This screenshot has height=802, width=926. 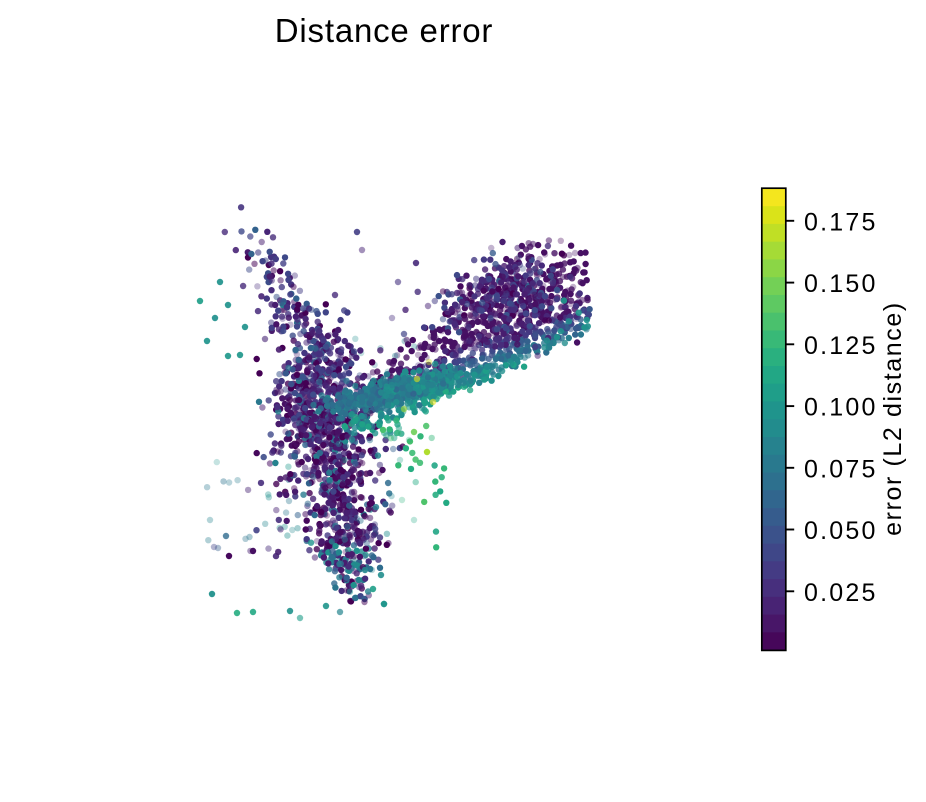 What do you see at coordinates (841, 408) in the screenshot?
I see `svg-text: 0.100` at bounding box center [841, 408].